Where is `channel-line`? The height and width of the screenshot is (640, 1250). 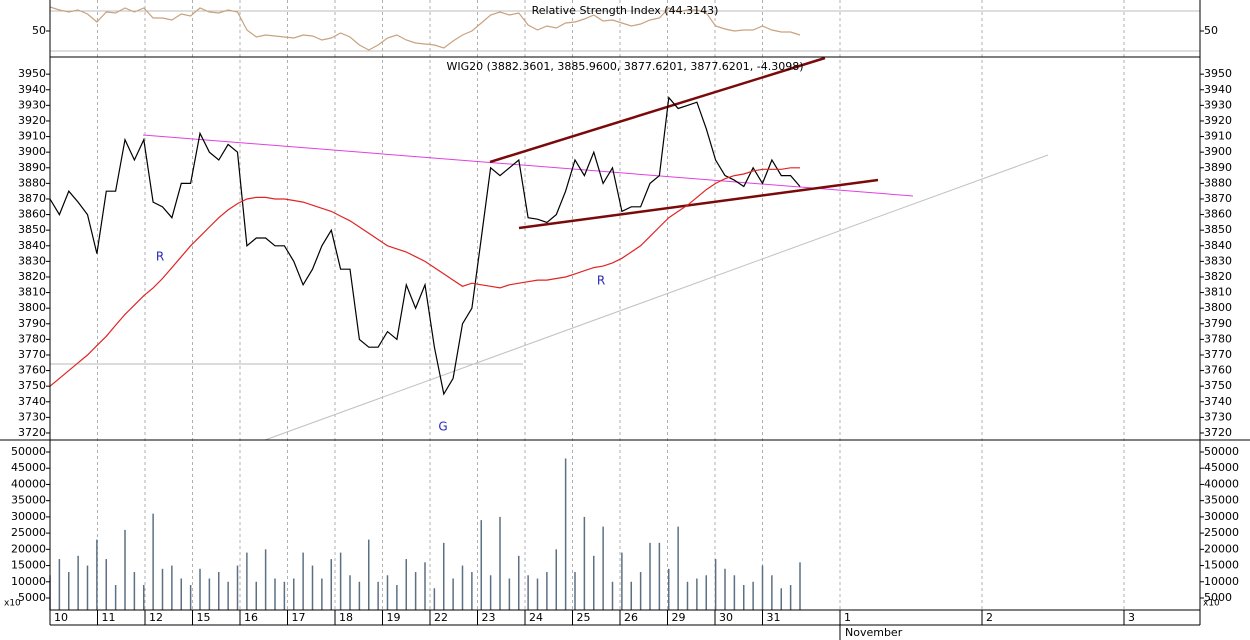 channel-line is located at coordinates (657, 110).